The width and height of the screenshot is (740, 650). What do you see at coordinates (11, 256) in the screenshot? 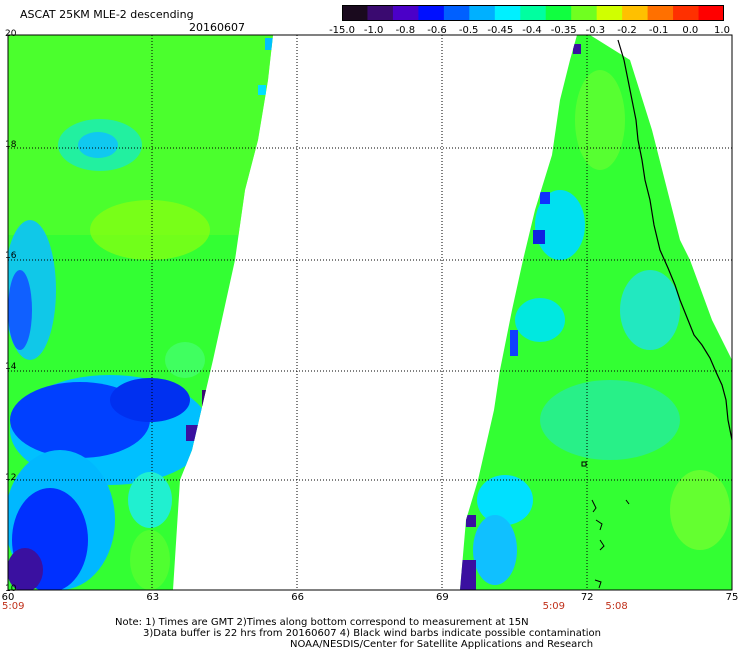
I see `lat-tick-label: 16` at bounding box center [11, 256].